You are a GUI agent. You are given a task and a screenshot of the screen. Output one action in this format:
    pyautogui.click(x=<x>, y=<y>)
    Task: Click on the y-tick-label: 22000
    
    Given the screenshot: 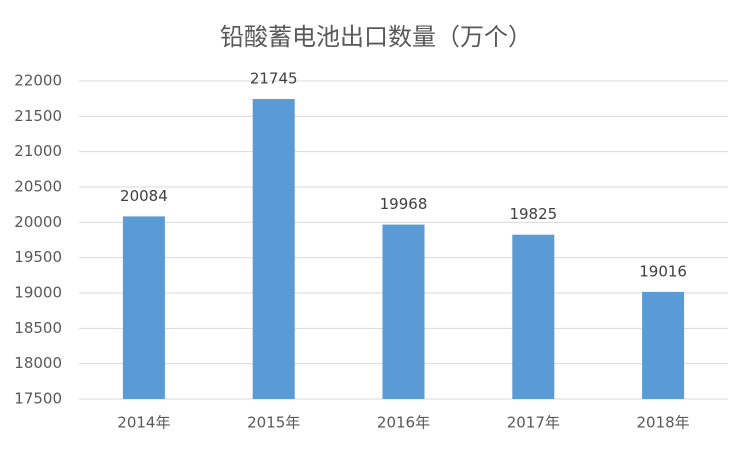 What is the action you would take?
    pyautogui.click(x=38, y=81)
    